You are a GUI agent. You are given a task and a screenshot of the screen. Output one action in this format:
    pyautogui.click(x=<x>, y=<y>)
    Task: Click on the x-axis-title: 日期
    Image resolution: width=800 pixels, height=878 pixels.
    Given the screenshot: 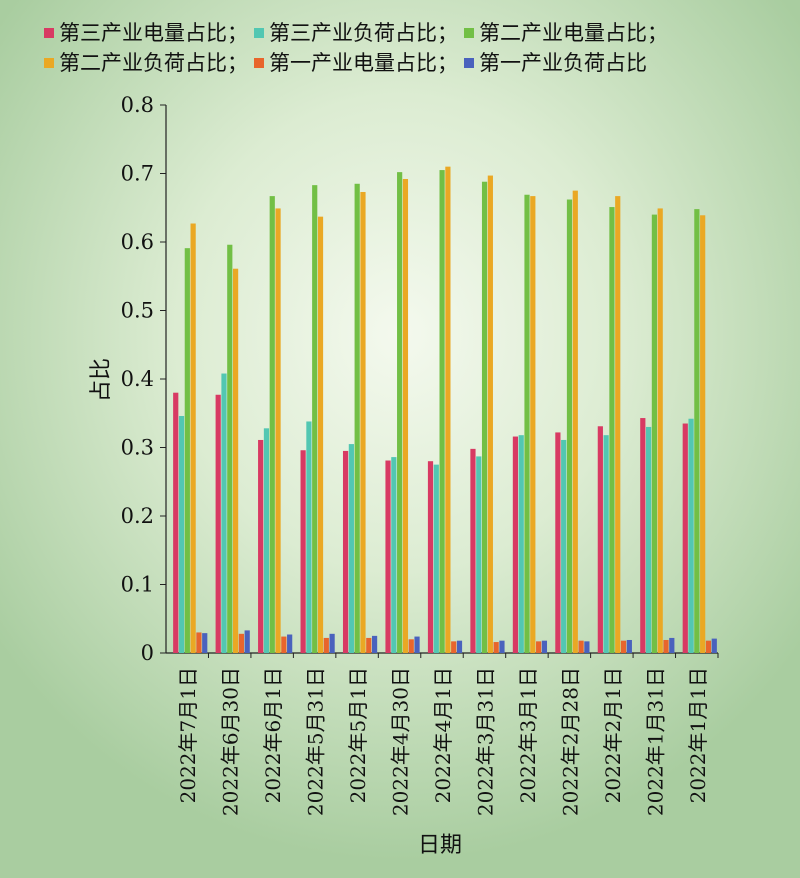 What is the action you would take?
    pyautogui.click(x=440, y=845)
    